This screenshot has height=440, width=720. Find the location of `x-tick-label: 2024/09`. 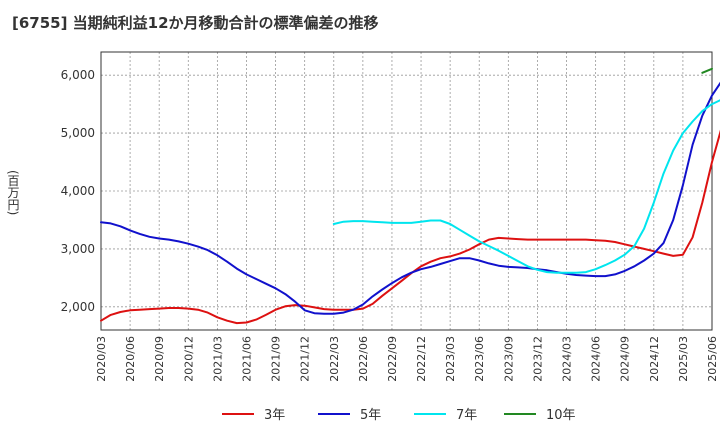

x-tick-label: 2024/09 is located at coordinates (625, 359).